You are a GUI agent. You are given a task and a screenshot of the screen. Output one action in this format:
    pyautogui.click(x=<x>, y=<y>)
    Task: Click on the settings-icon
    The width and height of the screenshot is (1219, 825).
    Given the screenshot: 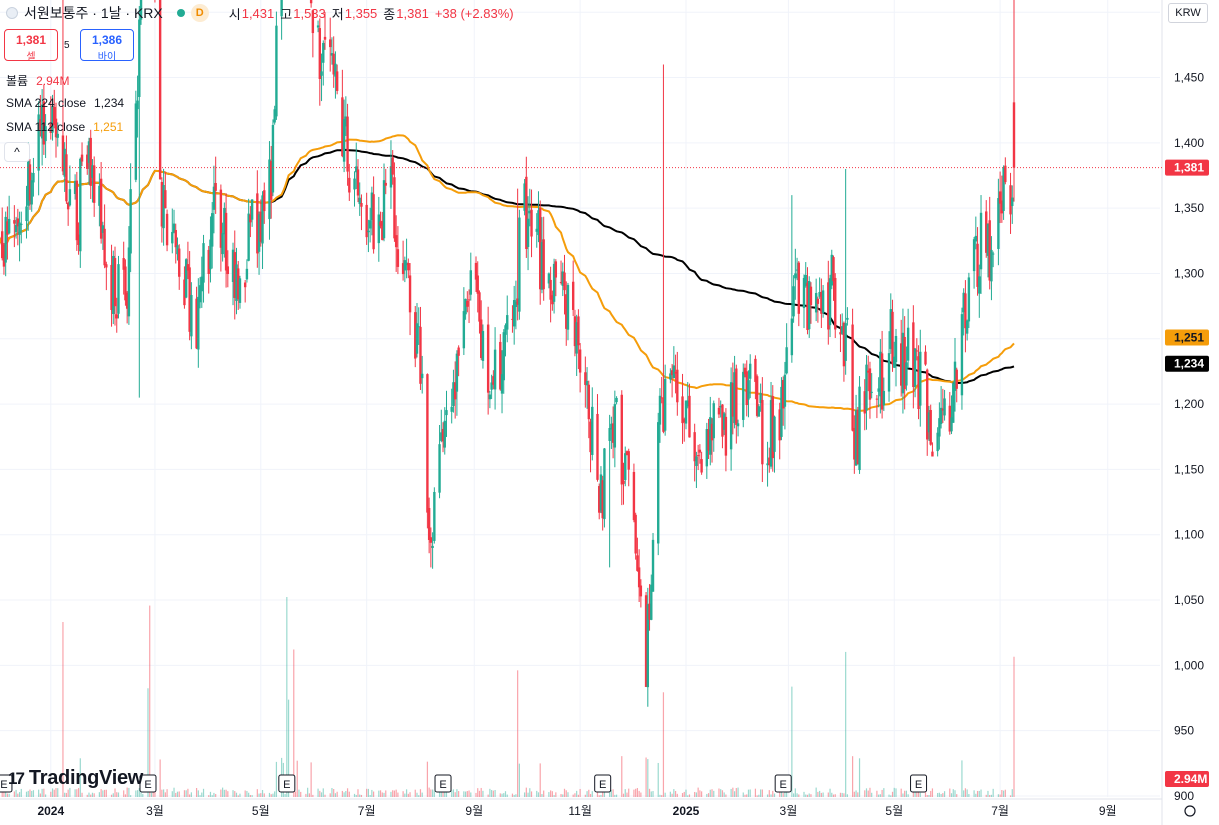 What is the action you would take?
    pyautogui.click(x=1190, y=811)
    